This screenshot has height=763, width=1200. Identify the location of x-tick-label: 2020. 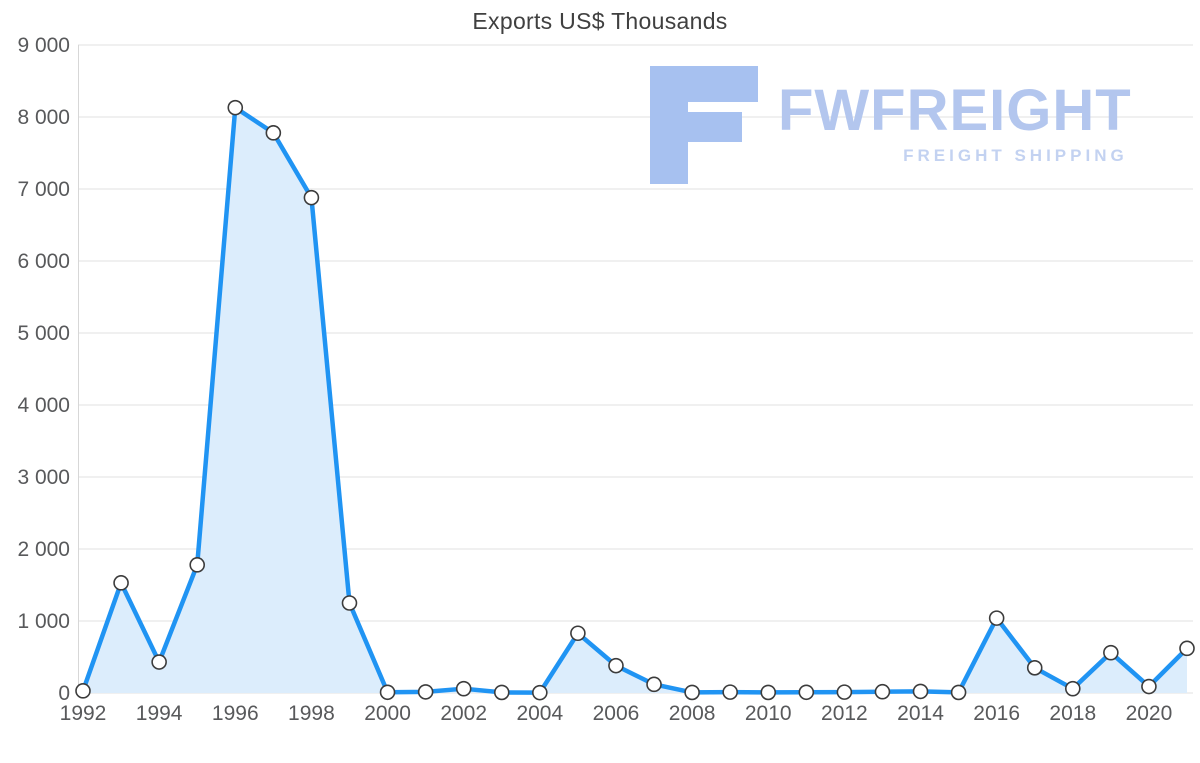
(1149, 713).